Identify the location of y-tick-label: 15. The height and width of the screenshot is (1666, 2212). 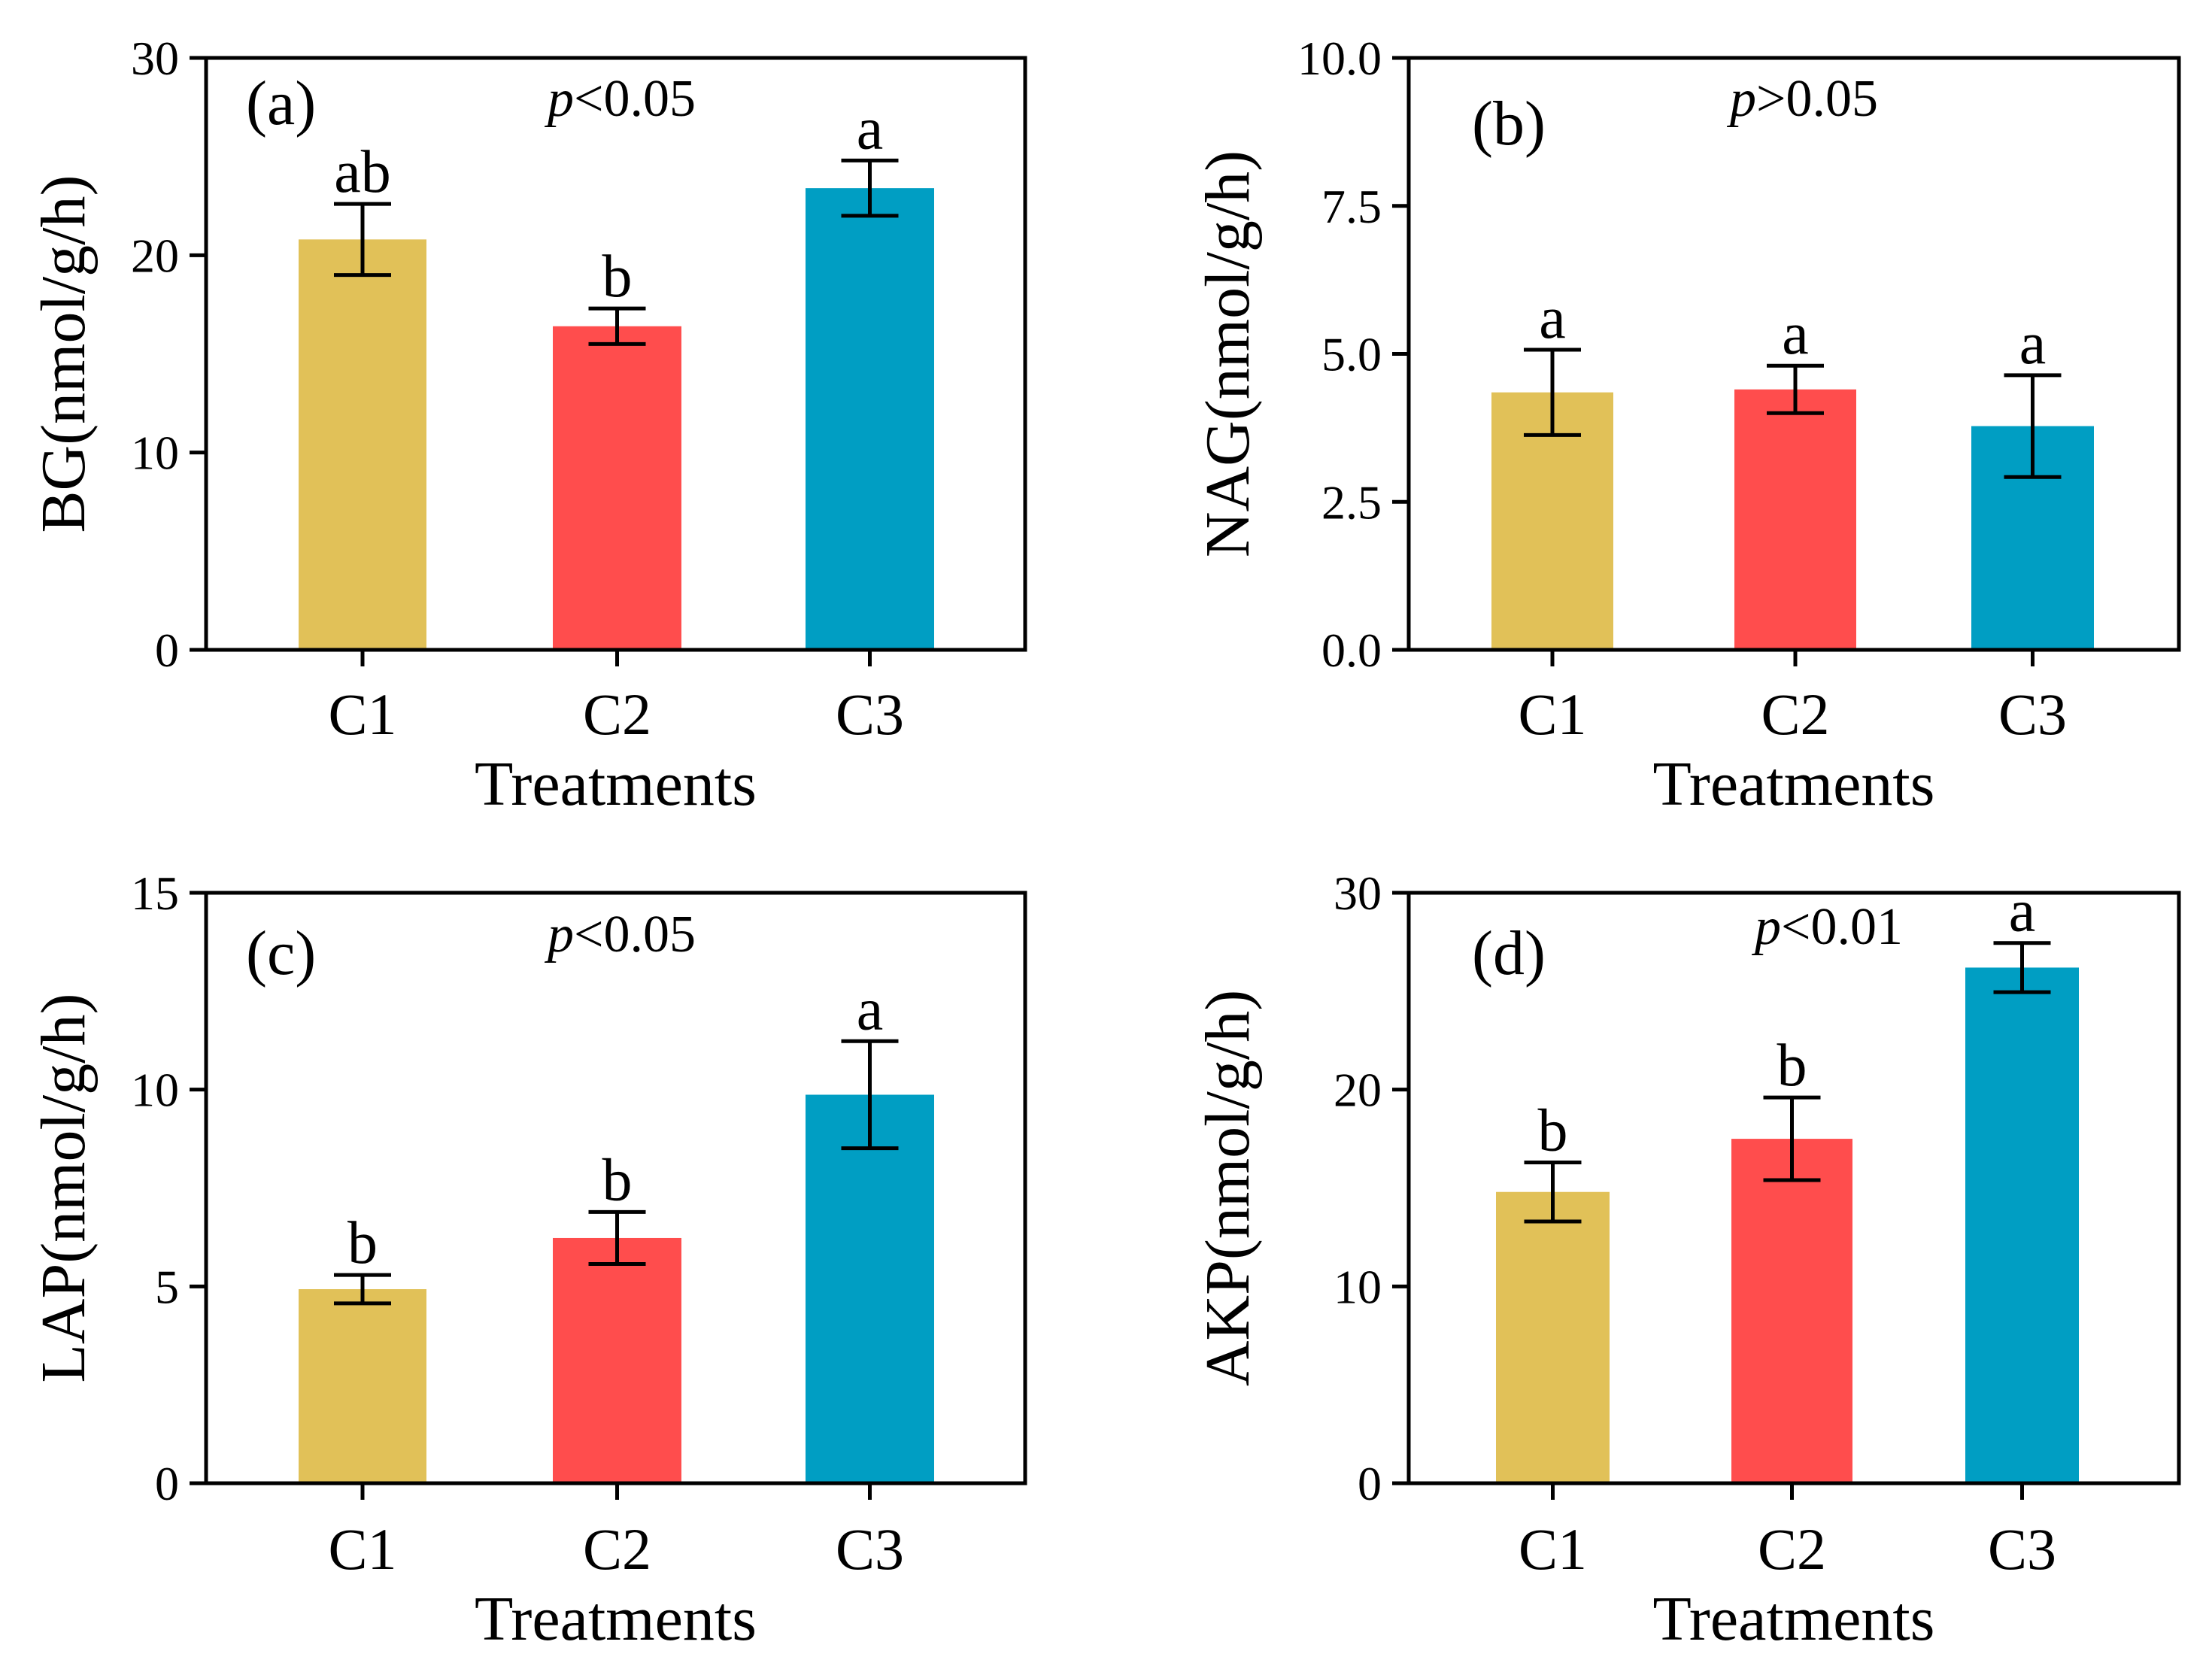
(155, 893).